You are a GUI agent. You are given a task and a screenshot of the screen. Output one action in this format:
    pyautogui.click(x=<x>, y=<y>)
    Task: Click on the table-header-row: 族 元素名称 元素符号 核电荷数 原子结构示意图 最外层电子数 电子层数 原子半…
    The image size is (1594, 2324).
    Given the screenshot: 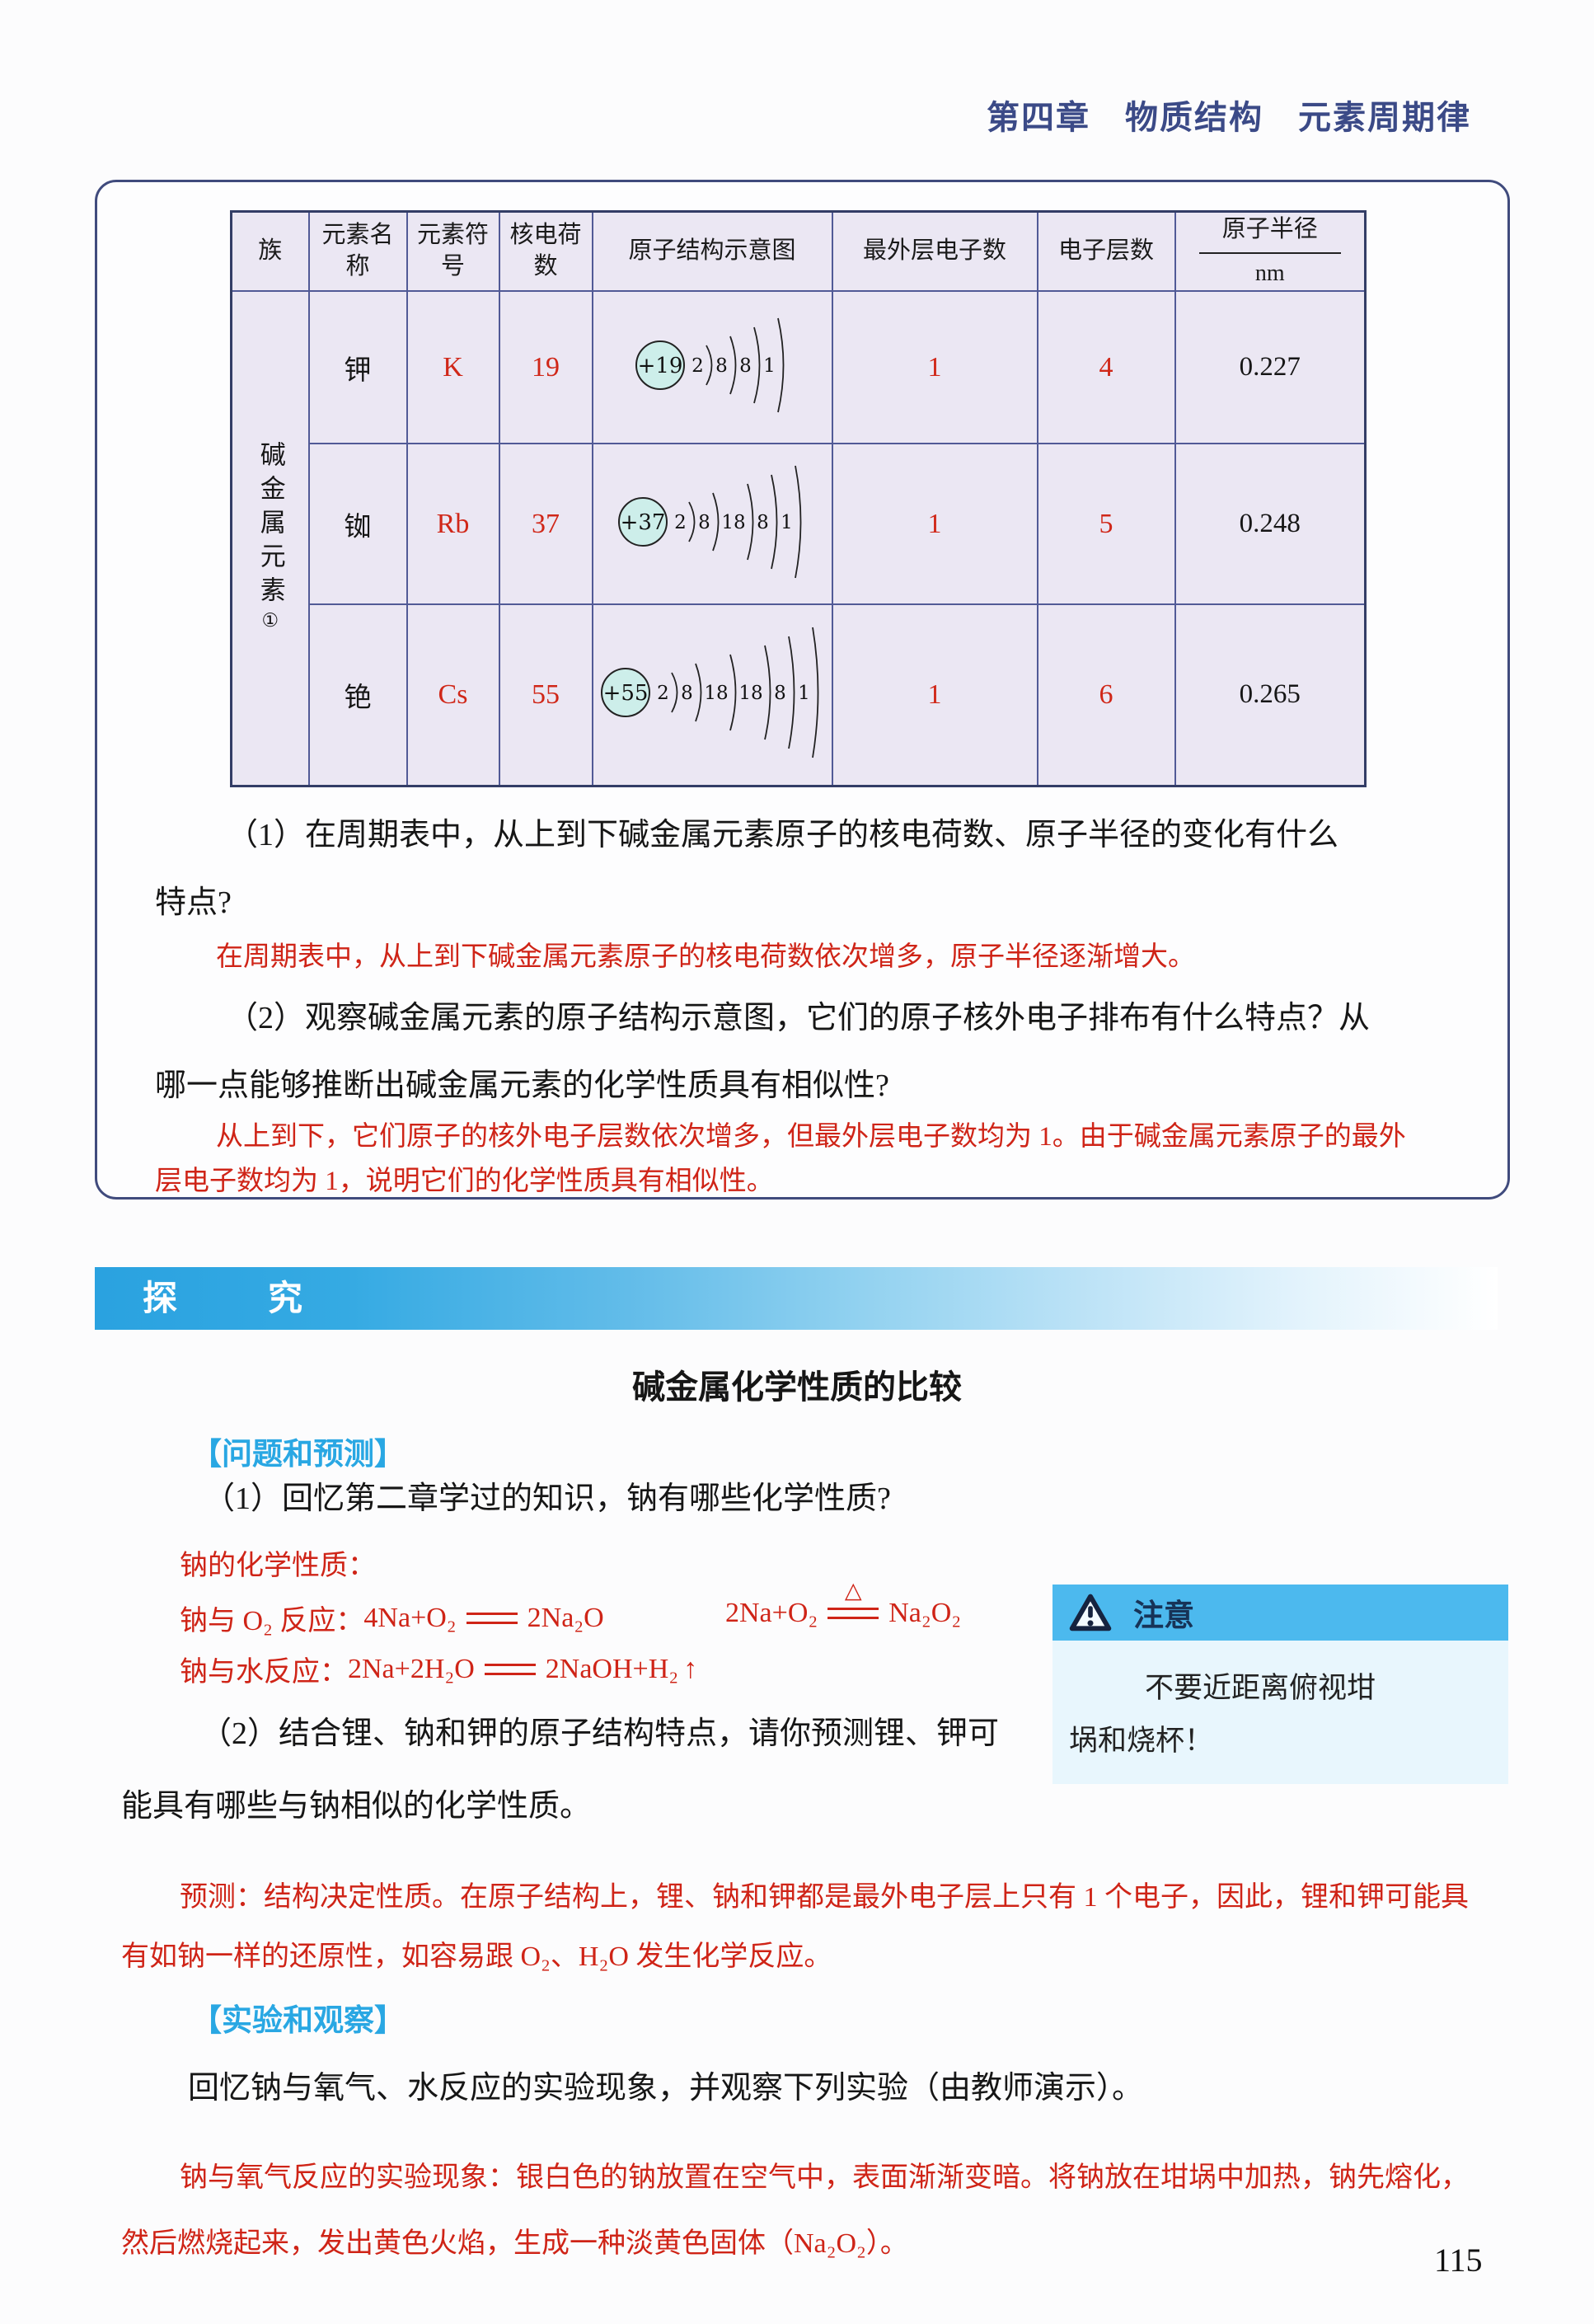 What is the action you would take?
    pyautogui.click(x=798, y=251)
    